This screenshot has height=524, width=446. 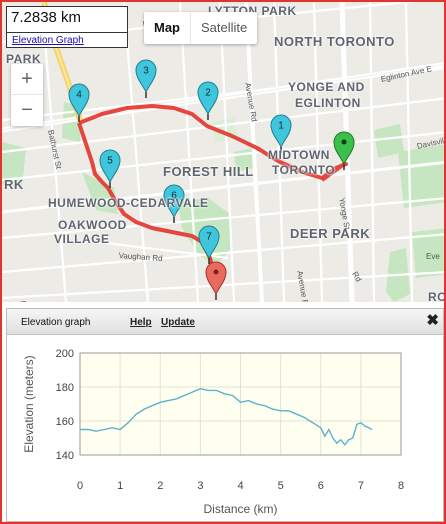 What do you see at coordinates (82, 239) in the screenshot?
I see `neighborhood-label: VILLAGE` at bounding box center [82, 239].